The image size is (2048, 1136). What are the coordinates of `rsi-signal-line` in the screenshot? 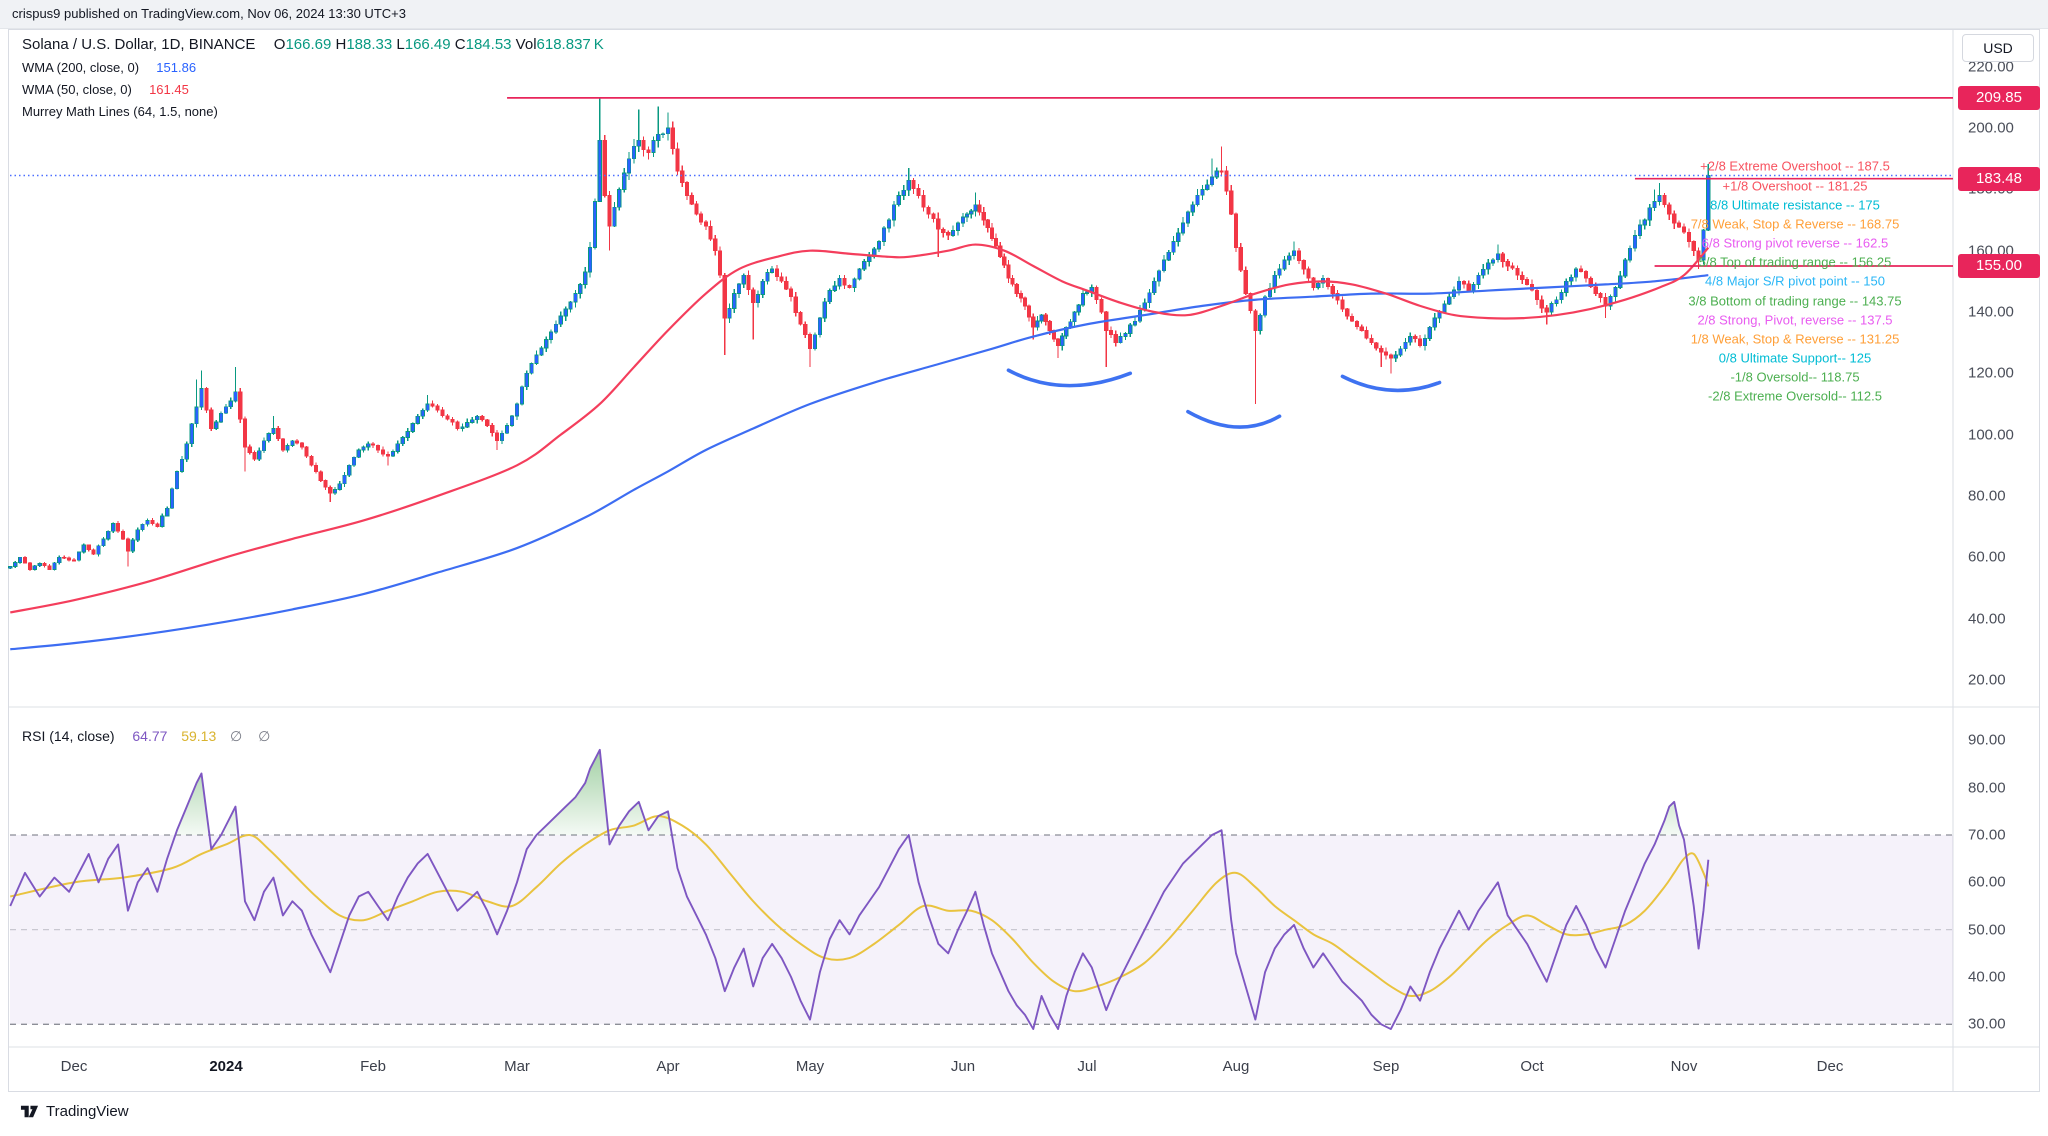 It's located at (860, 906).